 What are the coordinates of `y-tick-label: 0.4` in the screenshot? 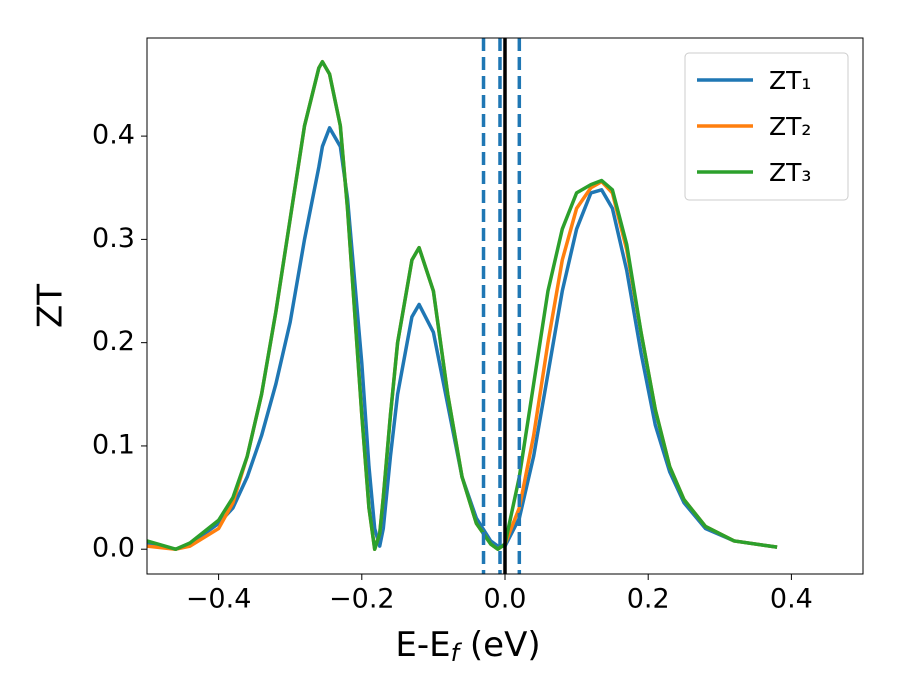 It's located at (113, 135).